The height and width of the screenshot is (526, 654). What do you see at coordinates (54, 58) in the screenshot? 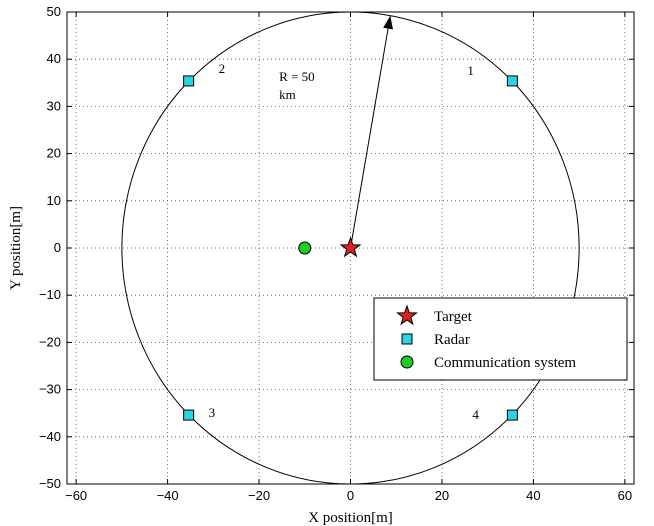
I see `y-tick-label: 40` at bounding box center [54, 58].